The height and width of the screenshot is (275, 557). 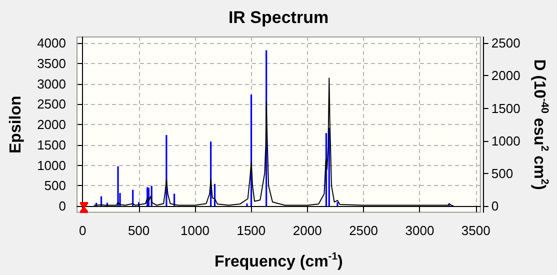 I want to click on x-tick-label: 1500, so click(x=251, y=230).